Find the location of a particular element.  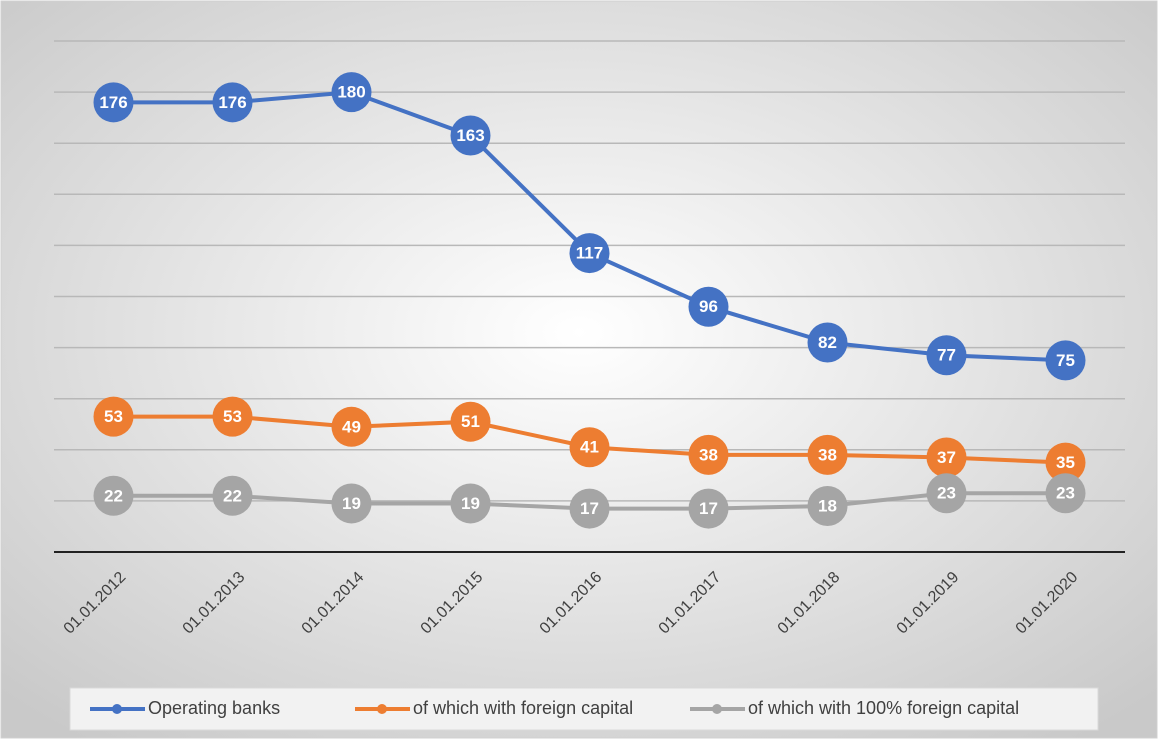

data-label: 77 is located at coordinates (946, 355).